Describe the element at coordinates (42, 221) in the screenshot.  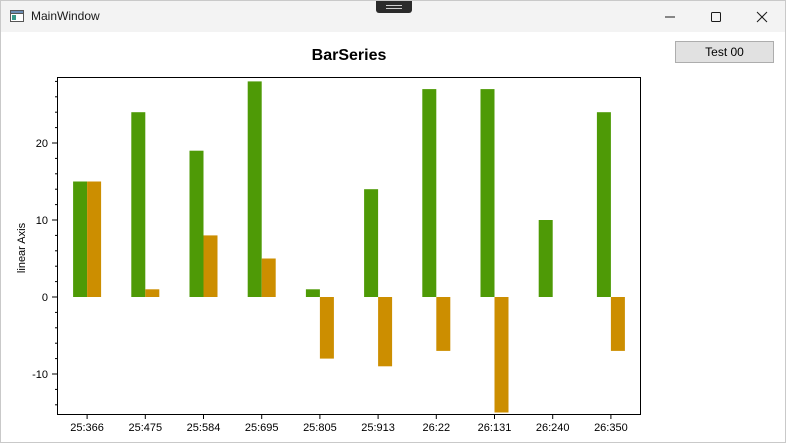
I see `y-tick-label: 10` at that location.